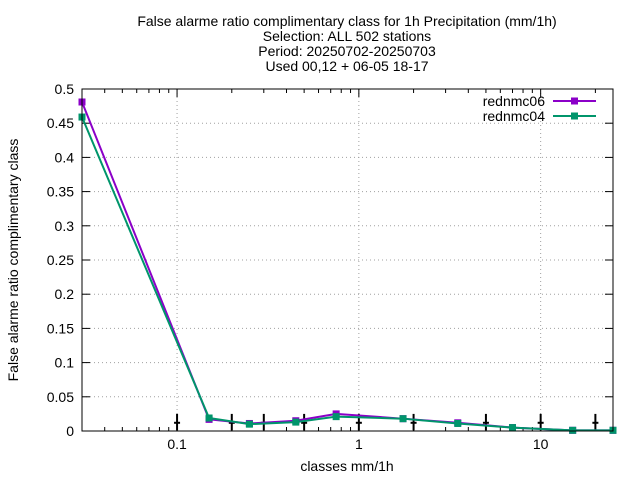 The width and height of the screenshot is (640, 480). What do you see at coordinates (60, 192) in the screenshot?
I see `y-tick-label: 0.35` at bounding box center [60, 192].